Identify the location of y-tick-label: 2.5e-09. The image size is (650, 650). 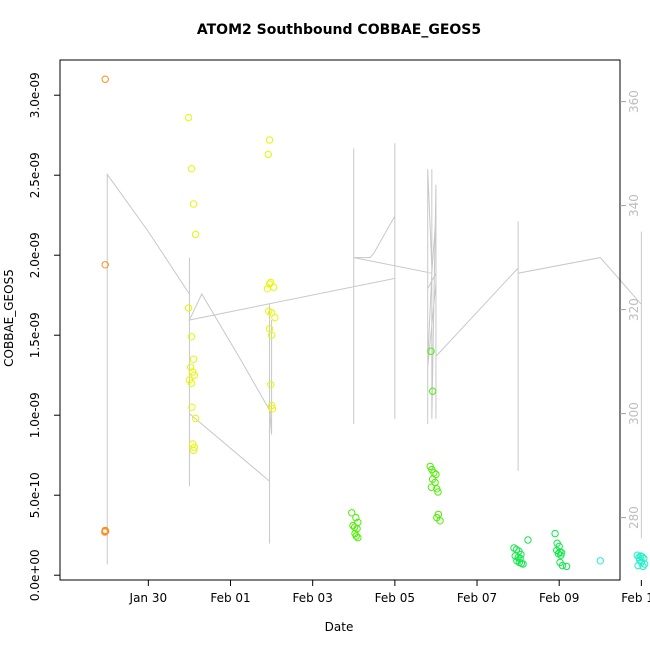
(35, 175).